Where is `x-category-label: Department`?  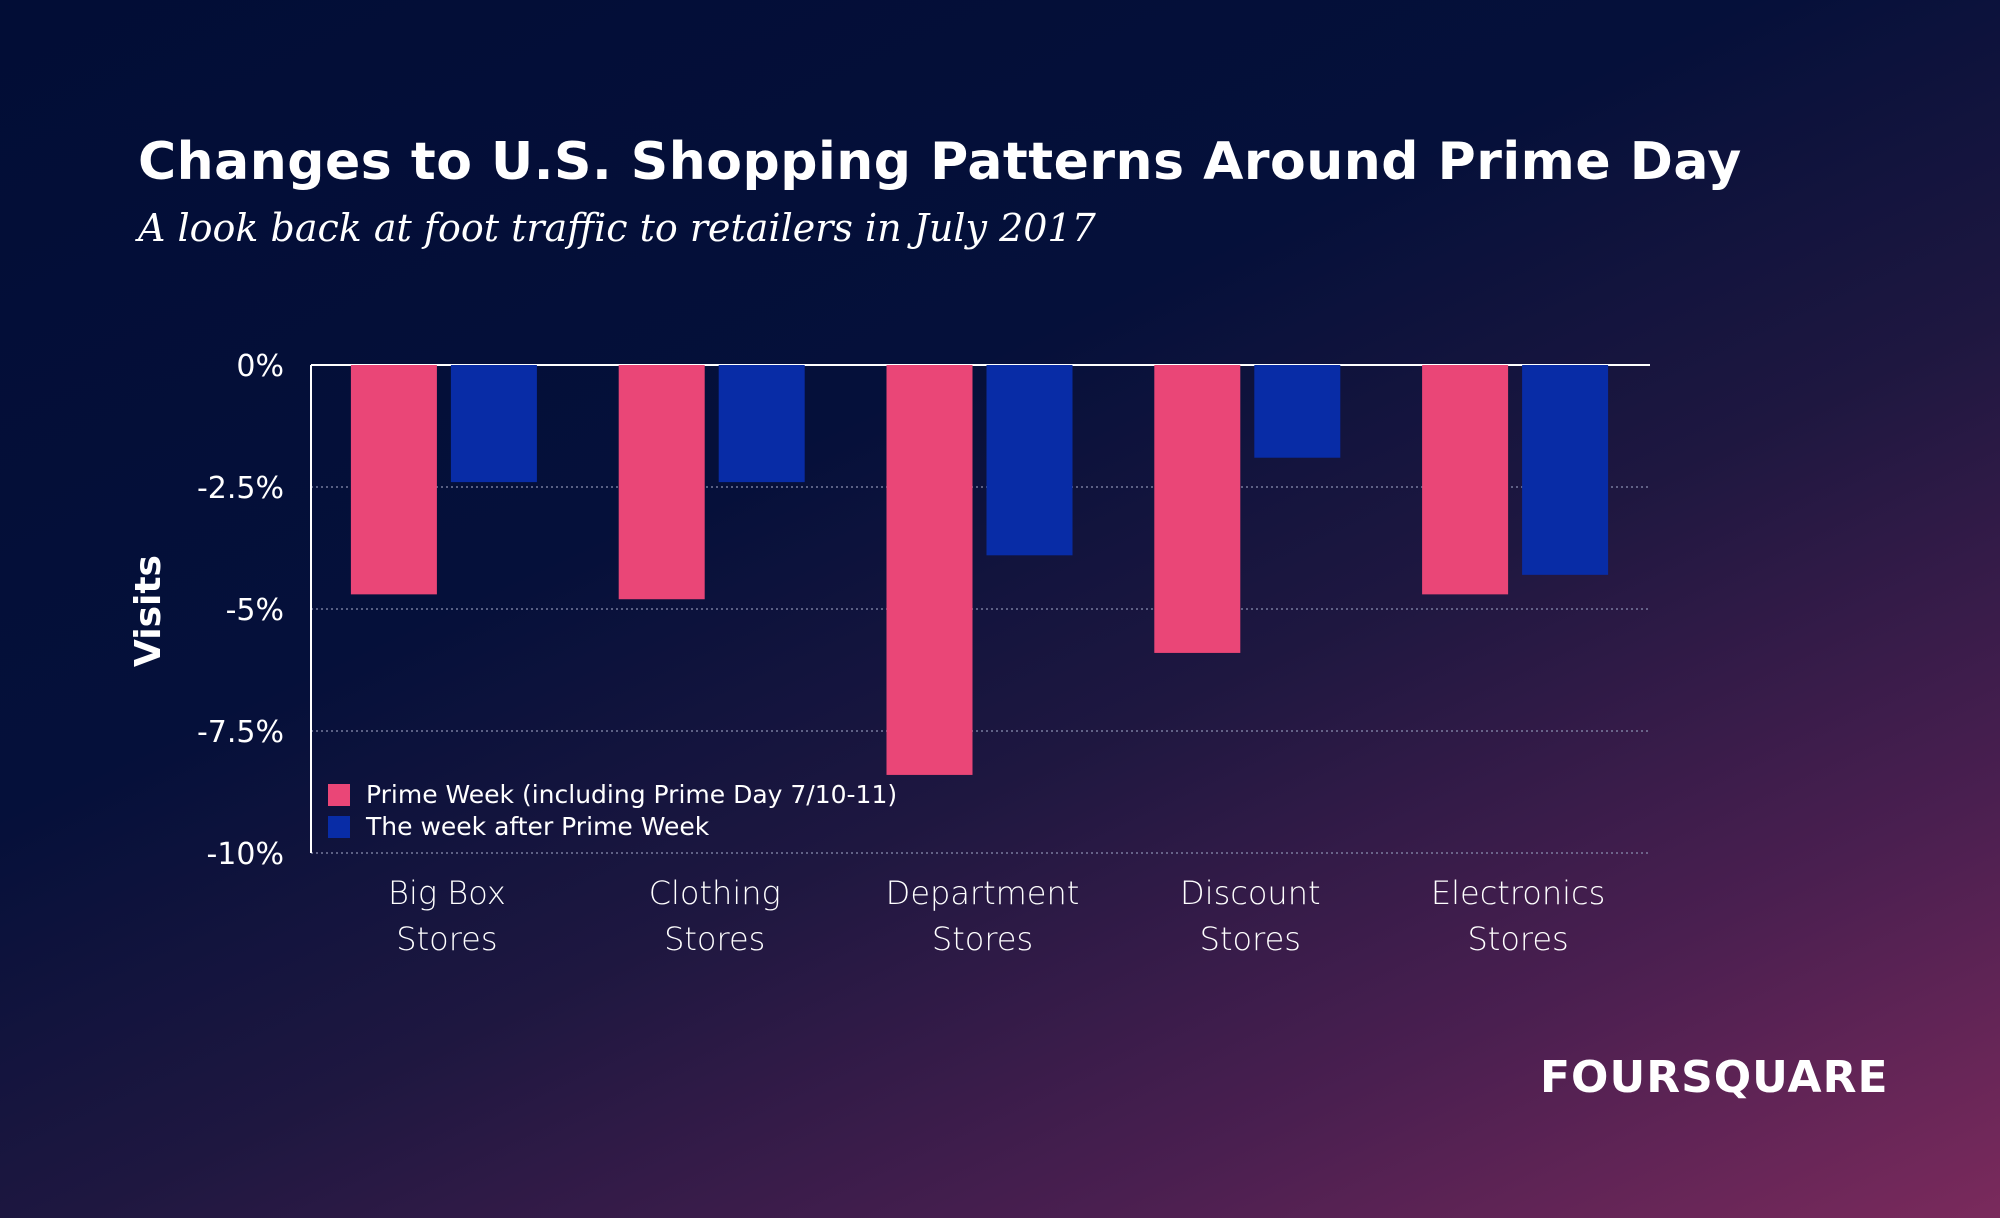
x-category-label: Department is located at coordinates (983, 893).